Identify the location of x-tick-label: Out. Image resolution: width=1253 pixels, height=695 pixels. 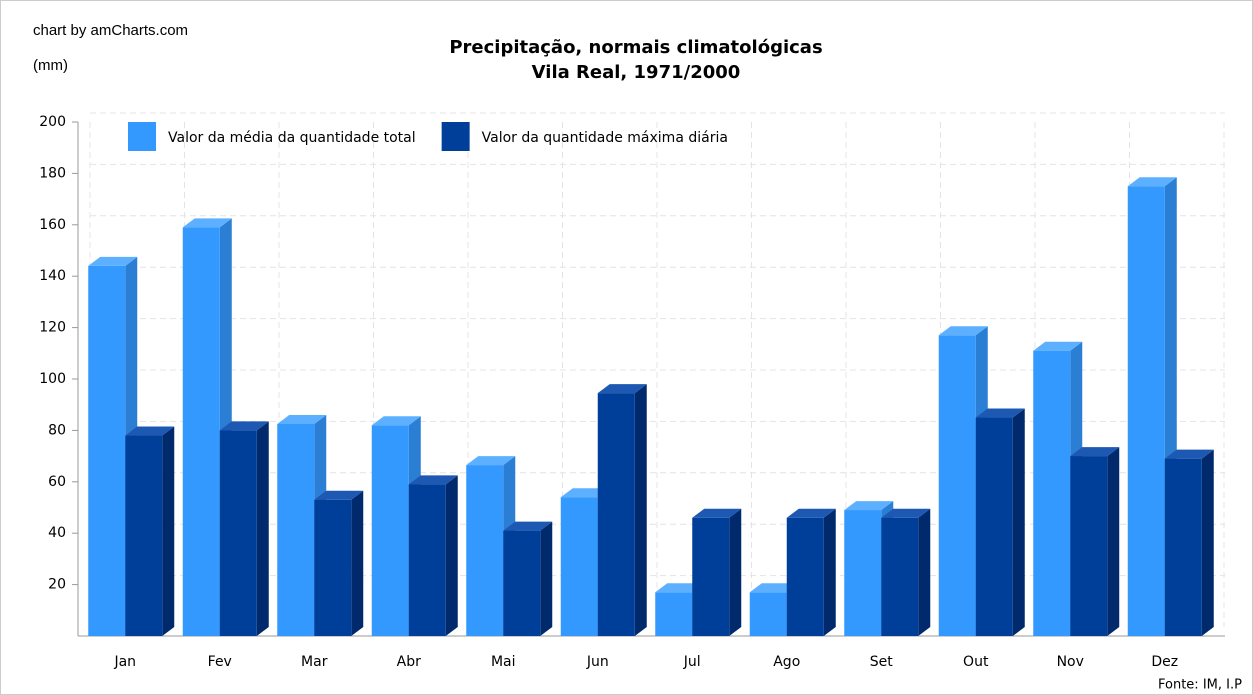
(976, 662).